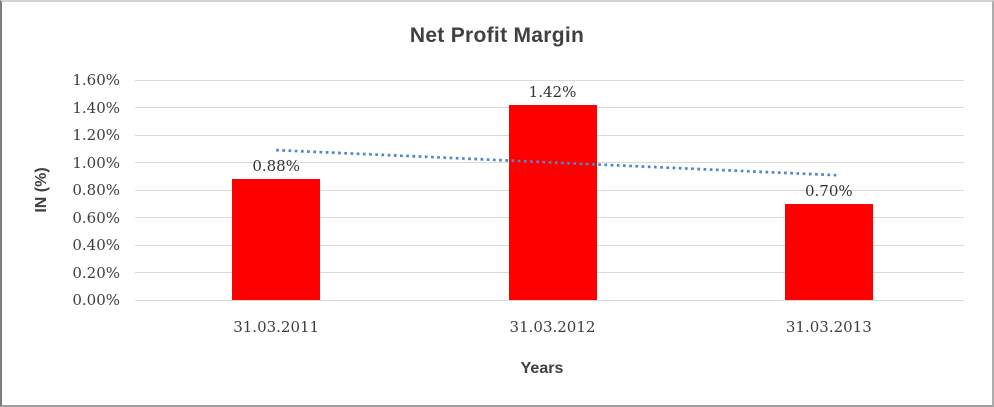 Image resolution: width=994 pixels, height=407 pixels. I want to click on x-axis-title: Years, so click(542, 368).